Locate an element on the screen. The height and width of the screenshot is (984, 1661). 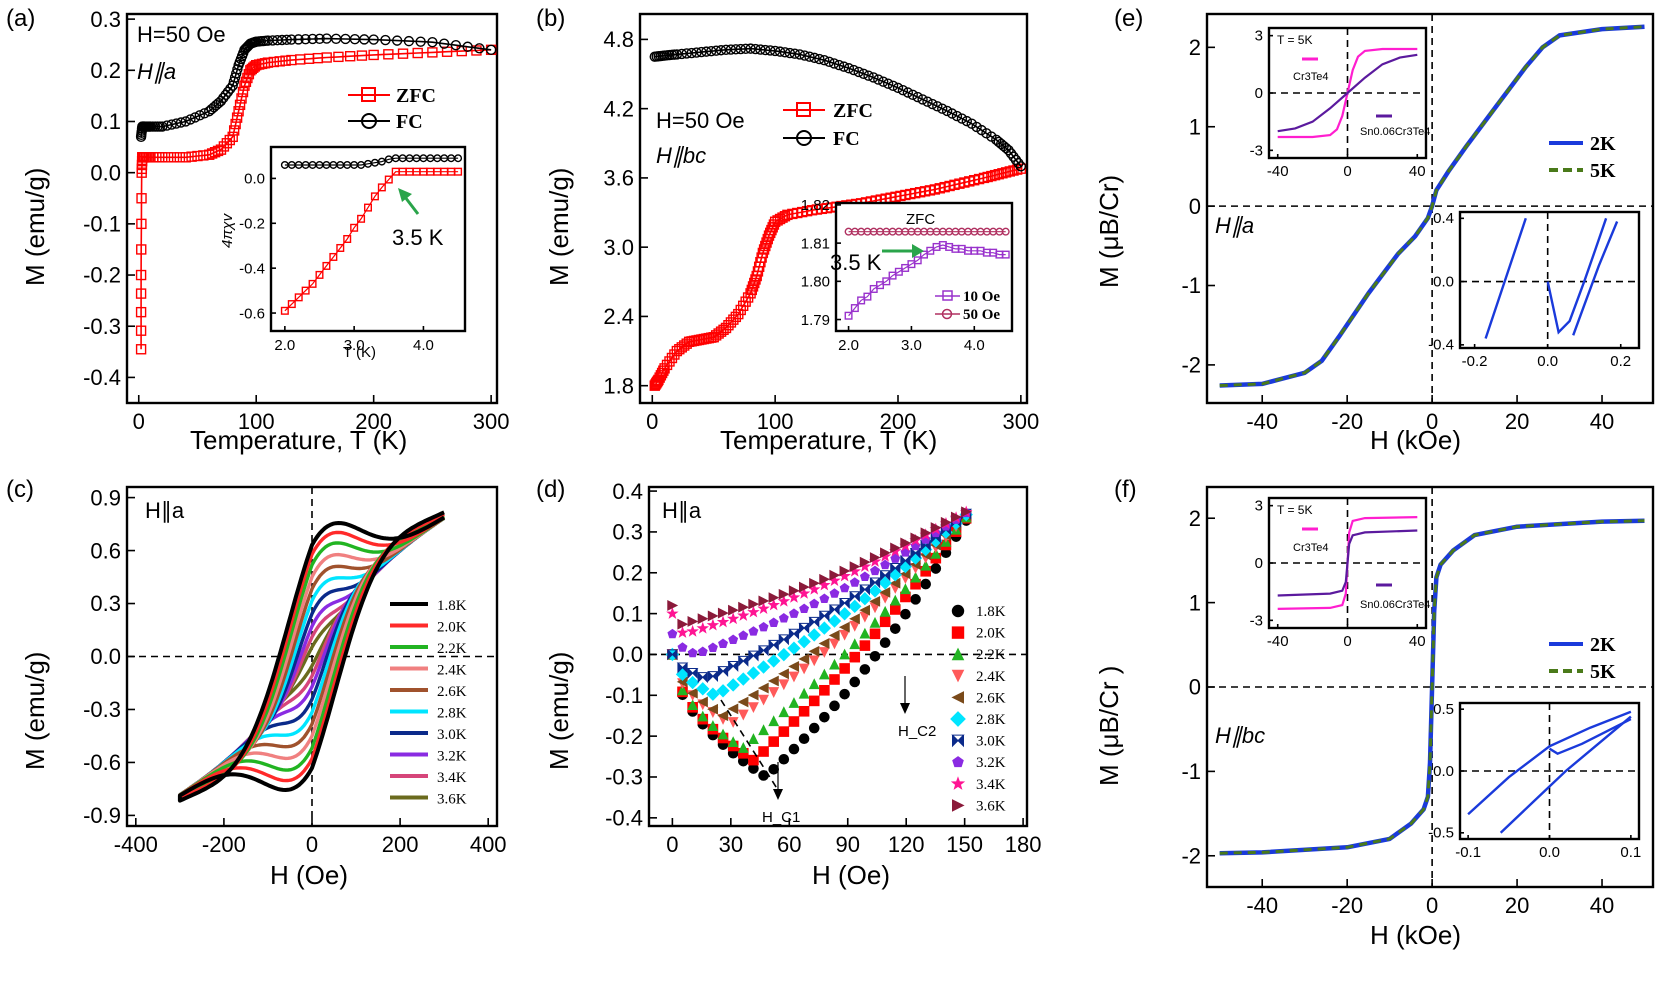
y-tick-label: -2 is located at coordinates (1191, 365).